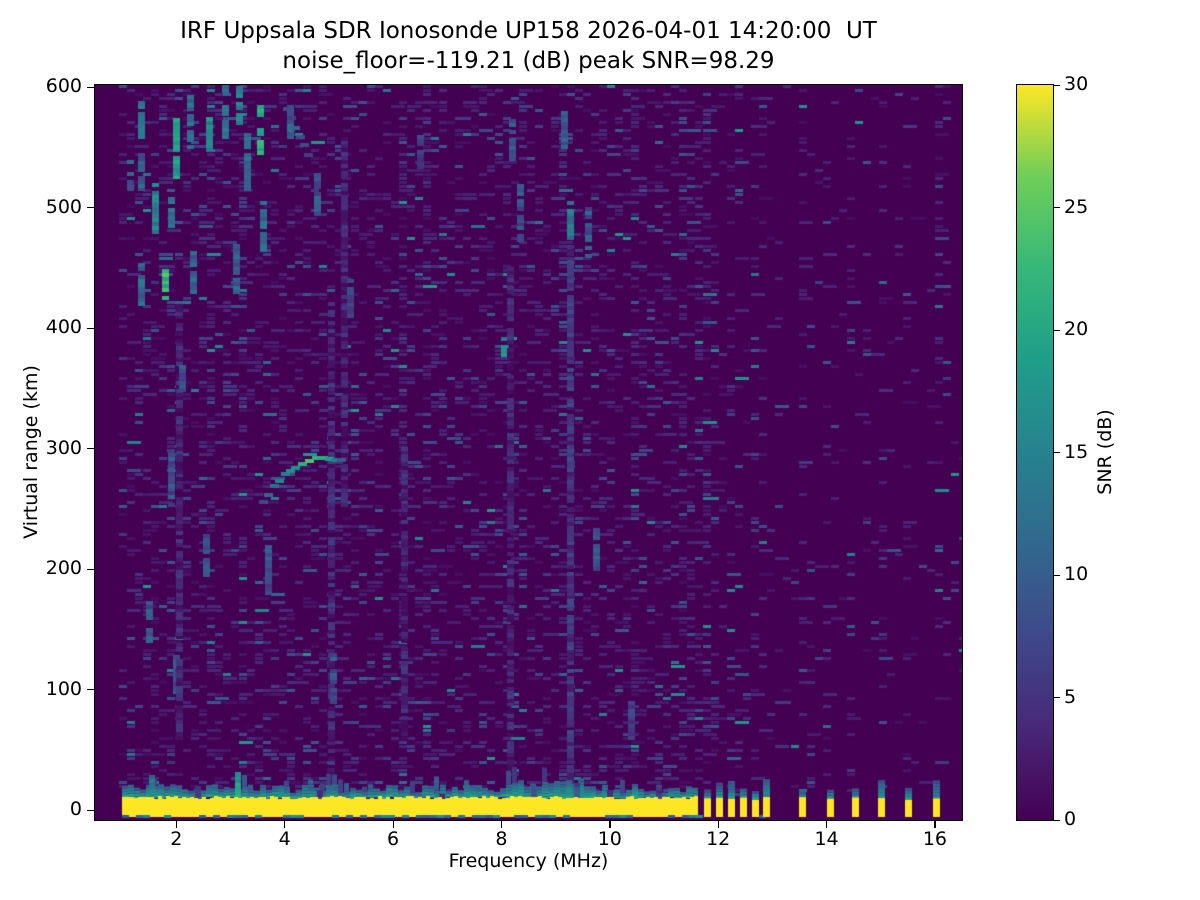 The image size is (1200, 900). I want to click on chart-subtitle: noise_floor=-119.21 (dB) peak SNR=98.29, so click(528, 61).